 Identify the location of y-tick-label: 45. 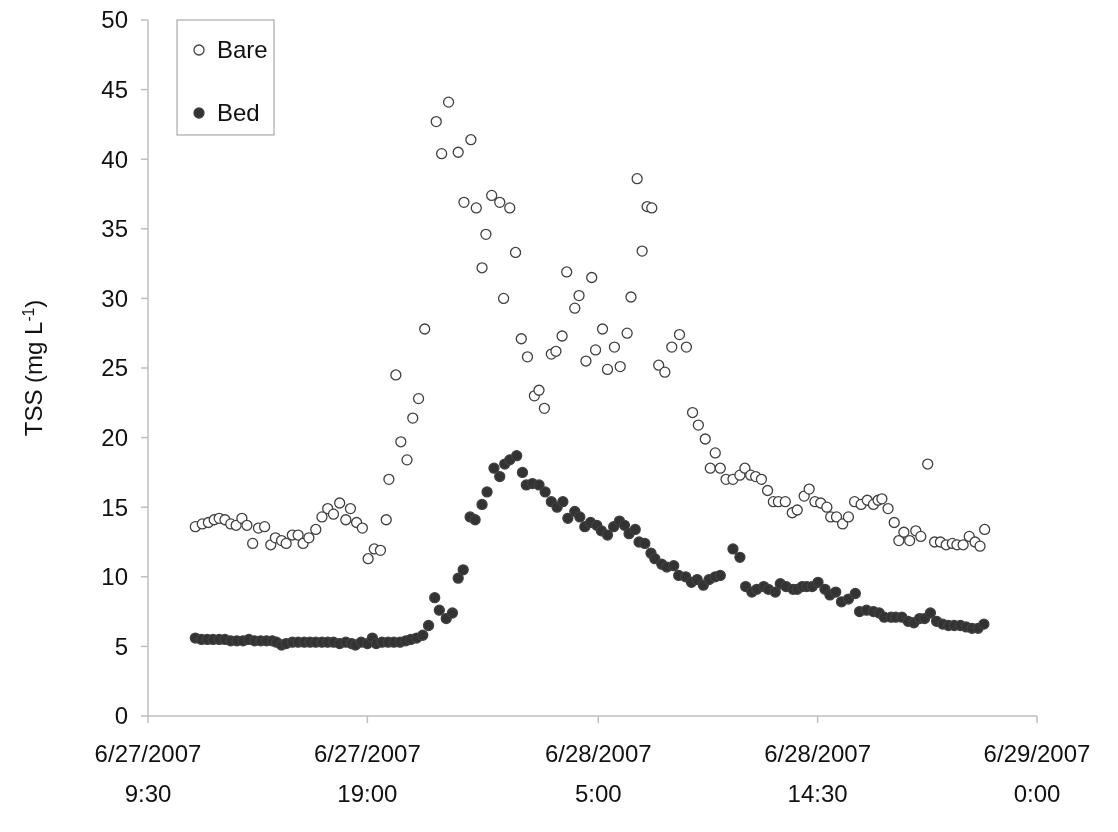
(114, 89).